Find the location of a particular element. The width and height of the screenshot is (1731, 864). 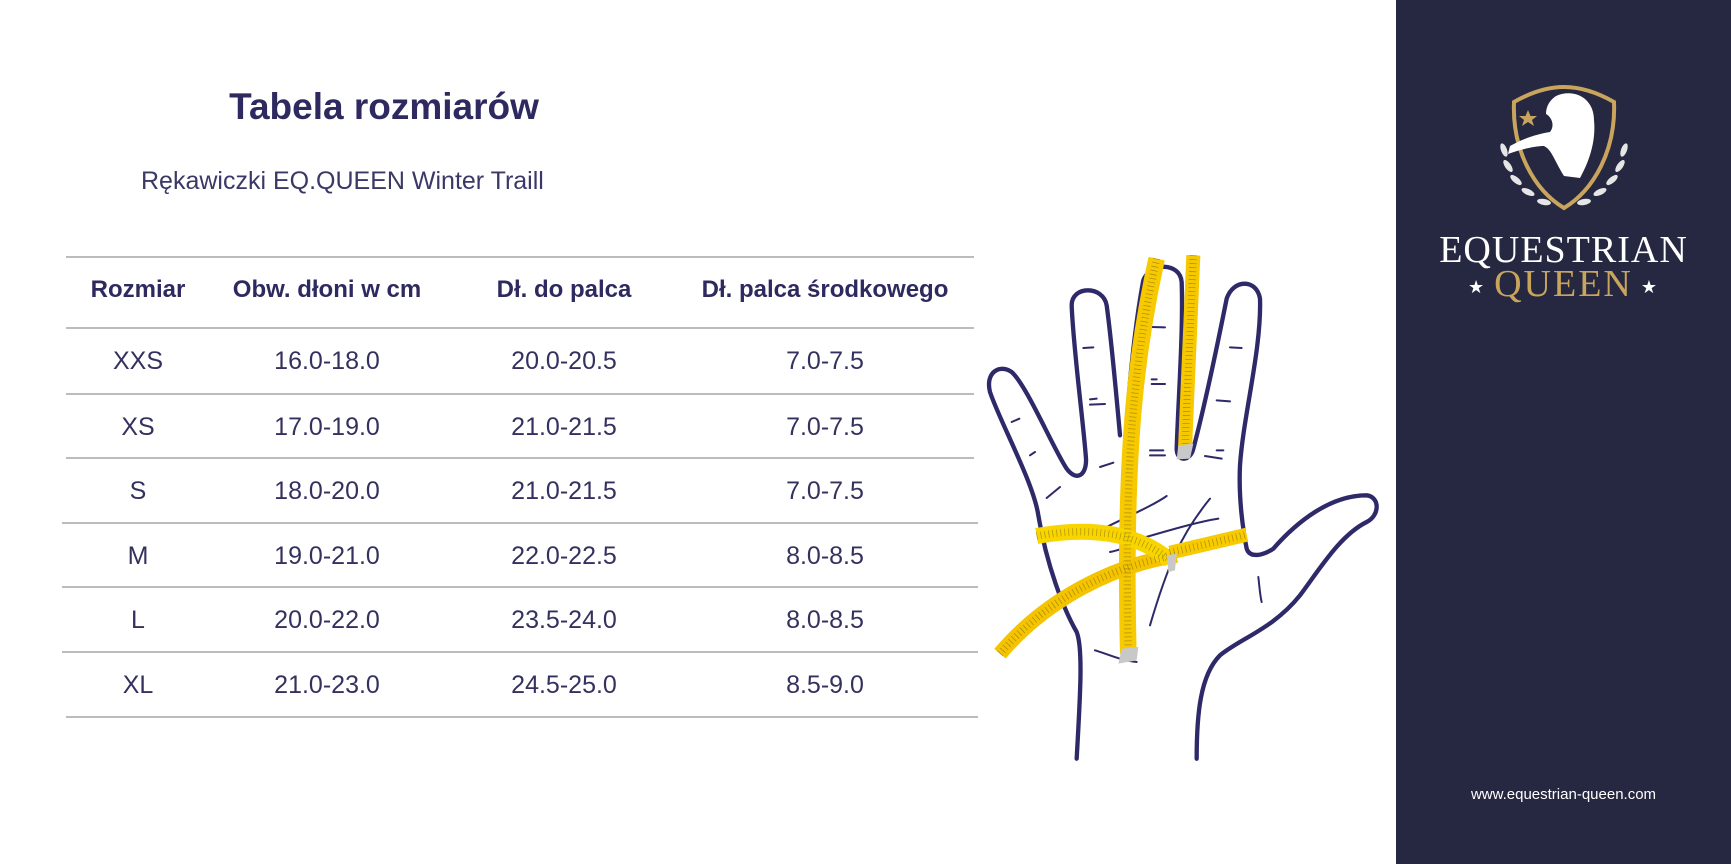

product-subtitle: Rękawiczki EQ.QUEEN Winter Traill is located at coordinates (342, 181).